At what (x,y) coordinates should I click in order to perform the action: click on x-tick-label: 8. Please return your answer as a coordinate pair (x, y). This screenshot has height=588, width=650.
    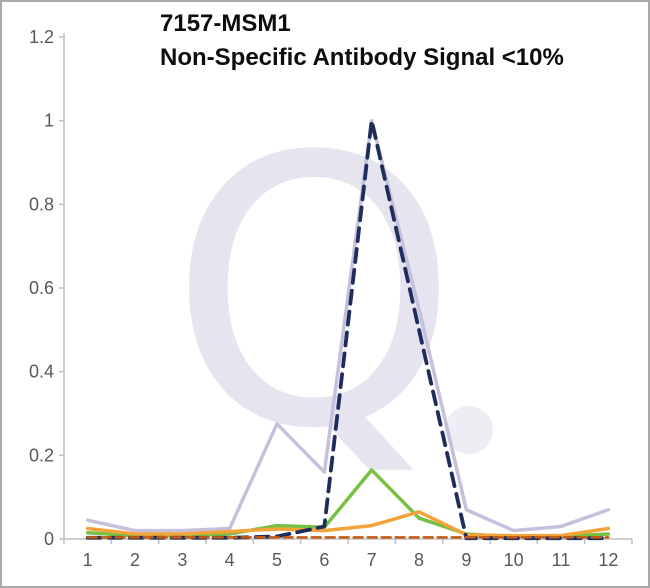
    Looking at the image, I should click on (419, 560).